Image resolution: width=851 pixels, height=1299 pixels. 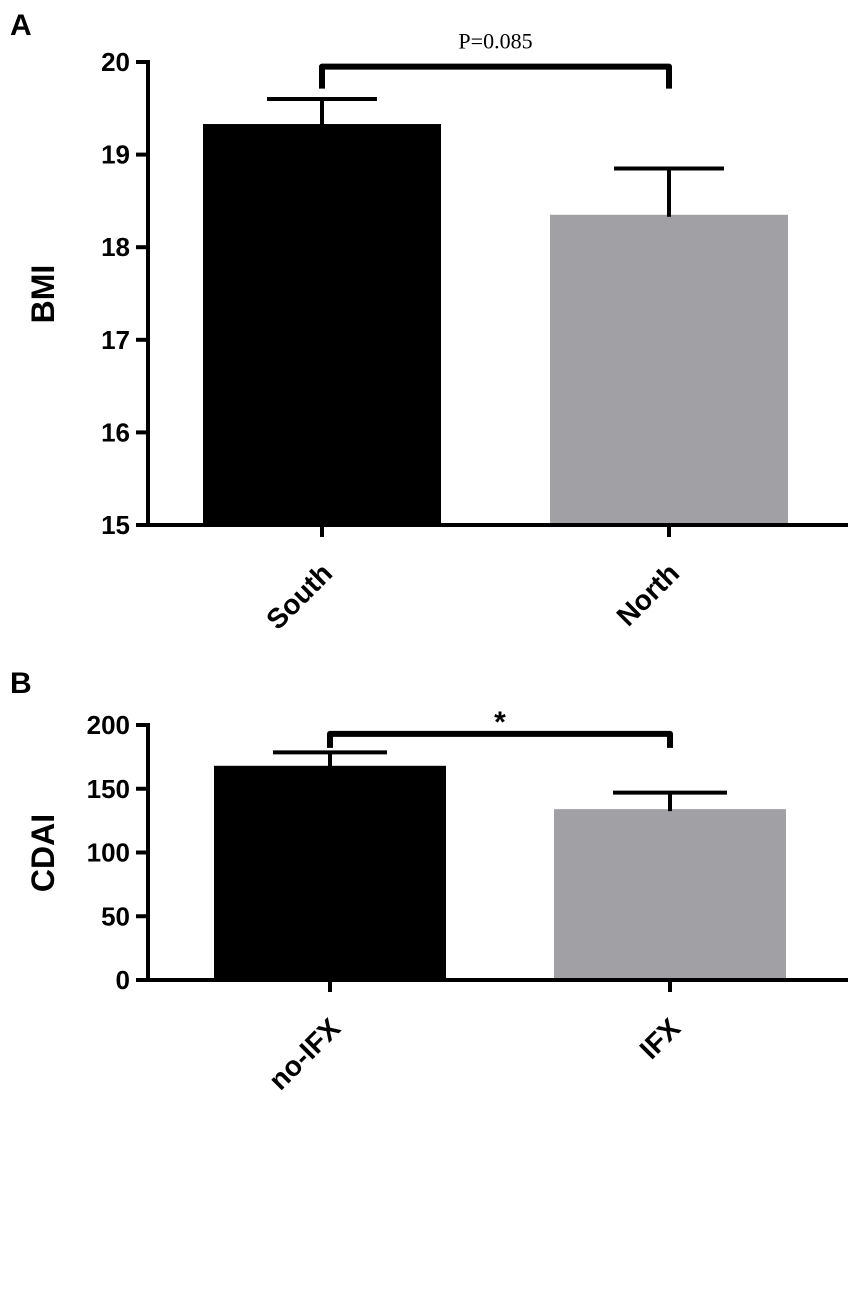 What do you see at coordinates (115, 340) in the screenshot?
I see `y-tick-label: 17` at bounding box center [115, 340].